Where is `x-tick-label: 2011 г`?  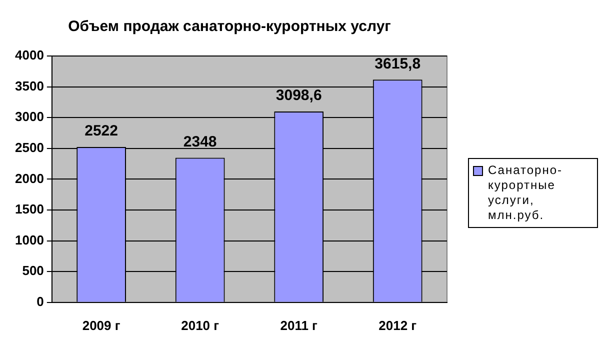 x-tick-label: 2011 г is located at coordinates (299, 325).